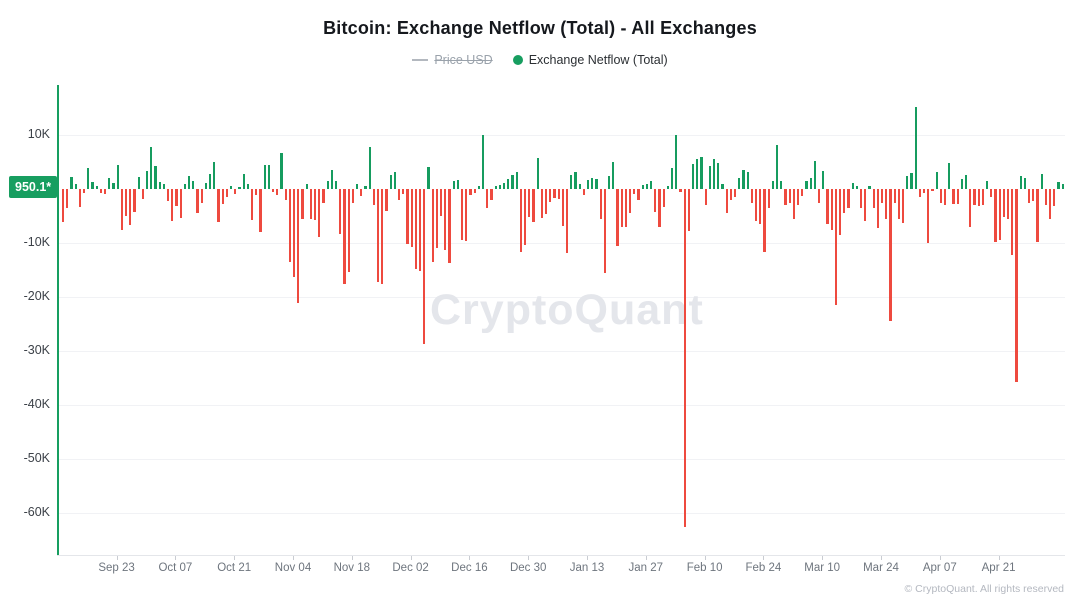  What do you see at coordinates (58, 320) in the screenshot?
I see `y-axis-line` at bounding box center [58, 320].